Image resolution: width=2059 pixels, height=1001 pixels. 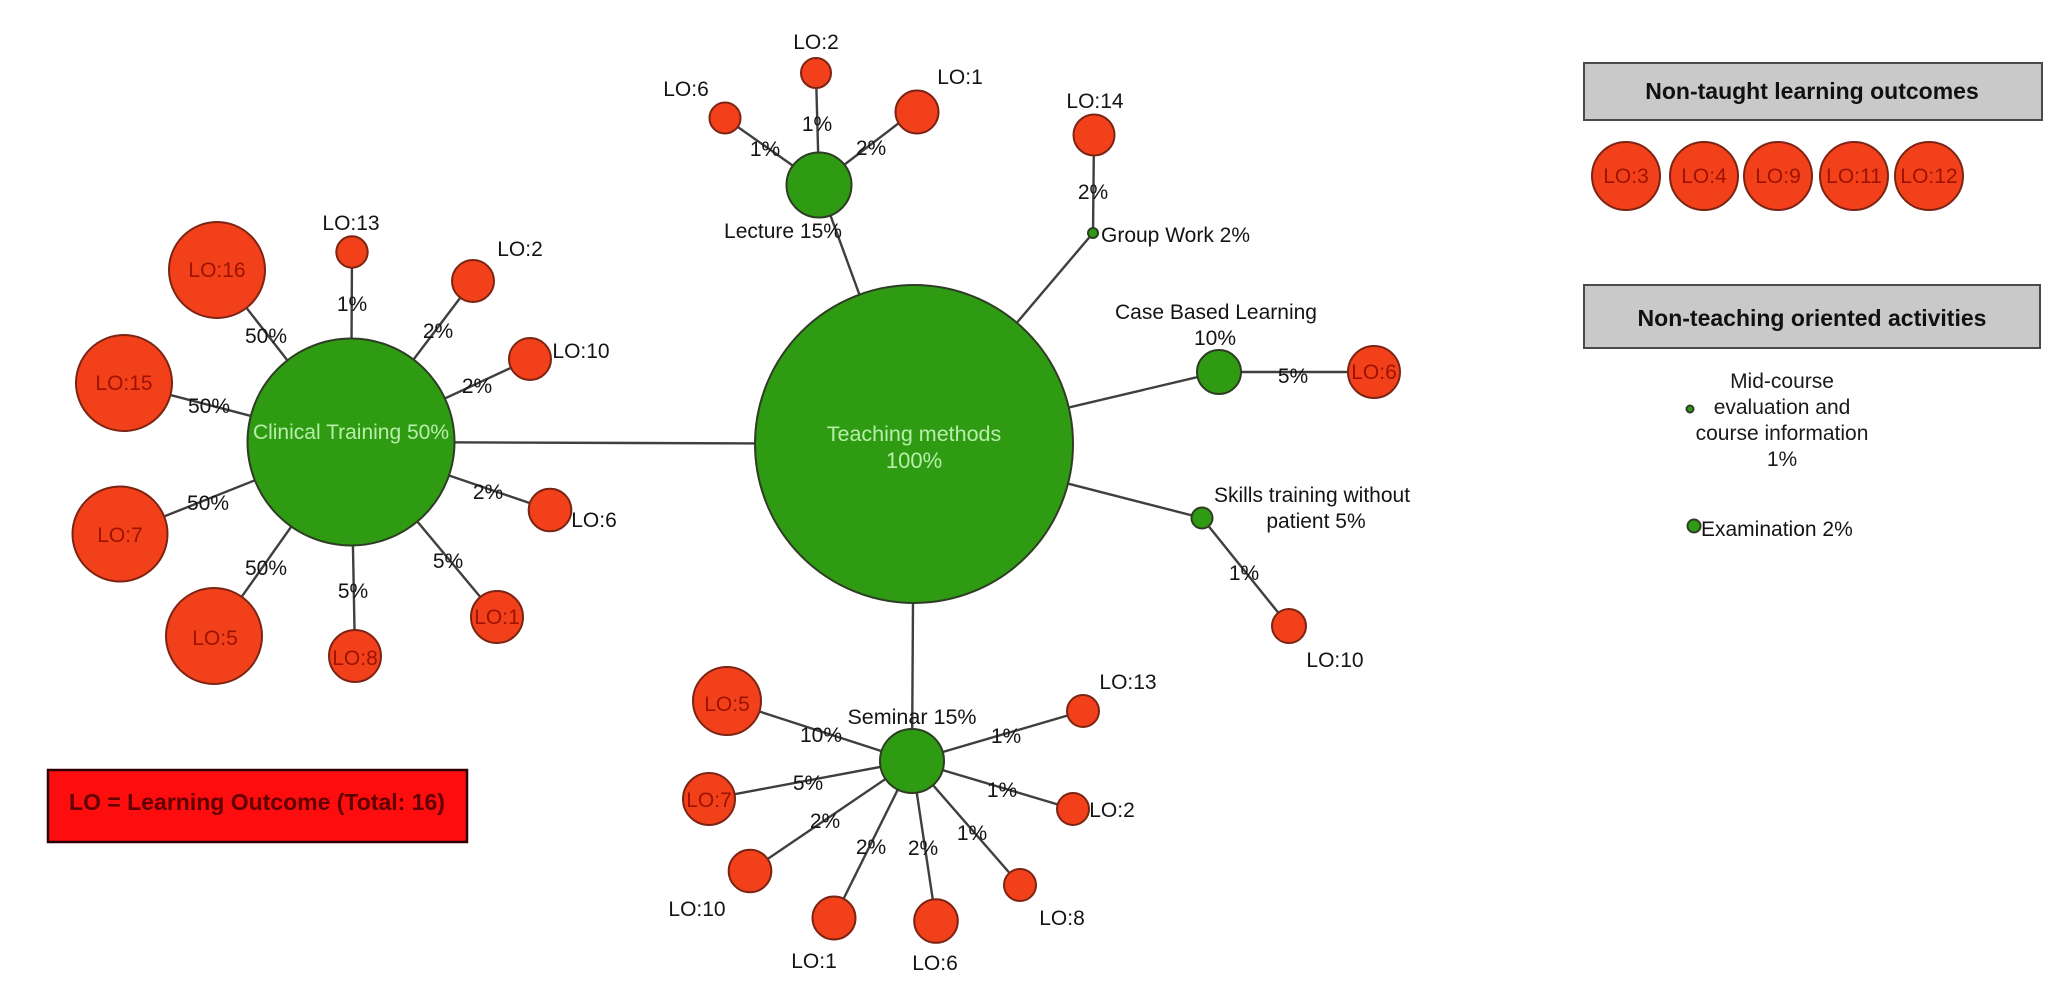 What do you see at coordinates (1782, 381) in the screenshot?
I see `svg-text: Mid-course` at bounding box center [1782, 381].